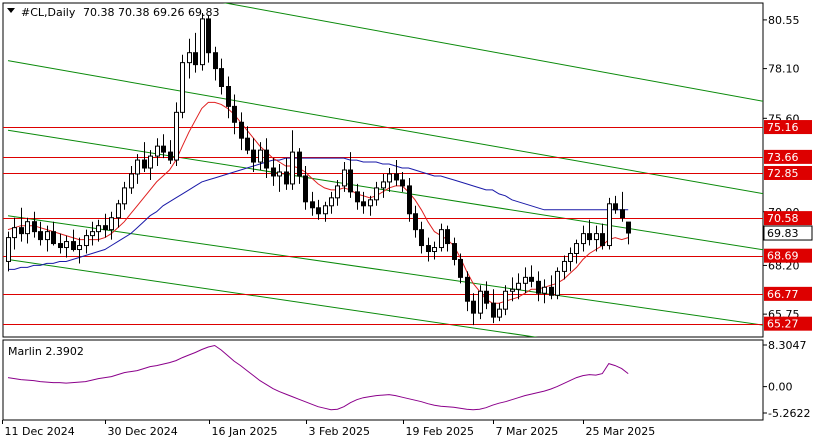 The width and height of the screenshot is (814, 446). I want to click on channel-line-lower, so click(273, 297).